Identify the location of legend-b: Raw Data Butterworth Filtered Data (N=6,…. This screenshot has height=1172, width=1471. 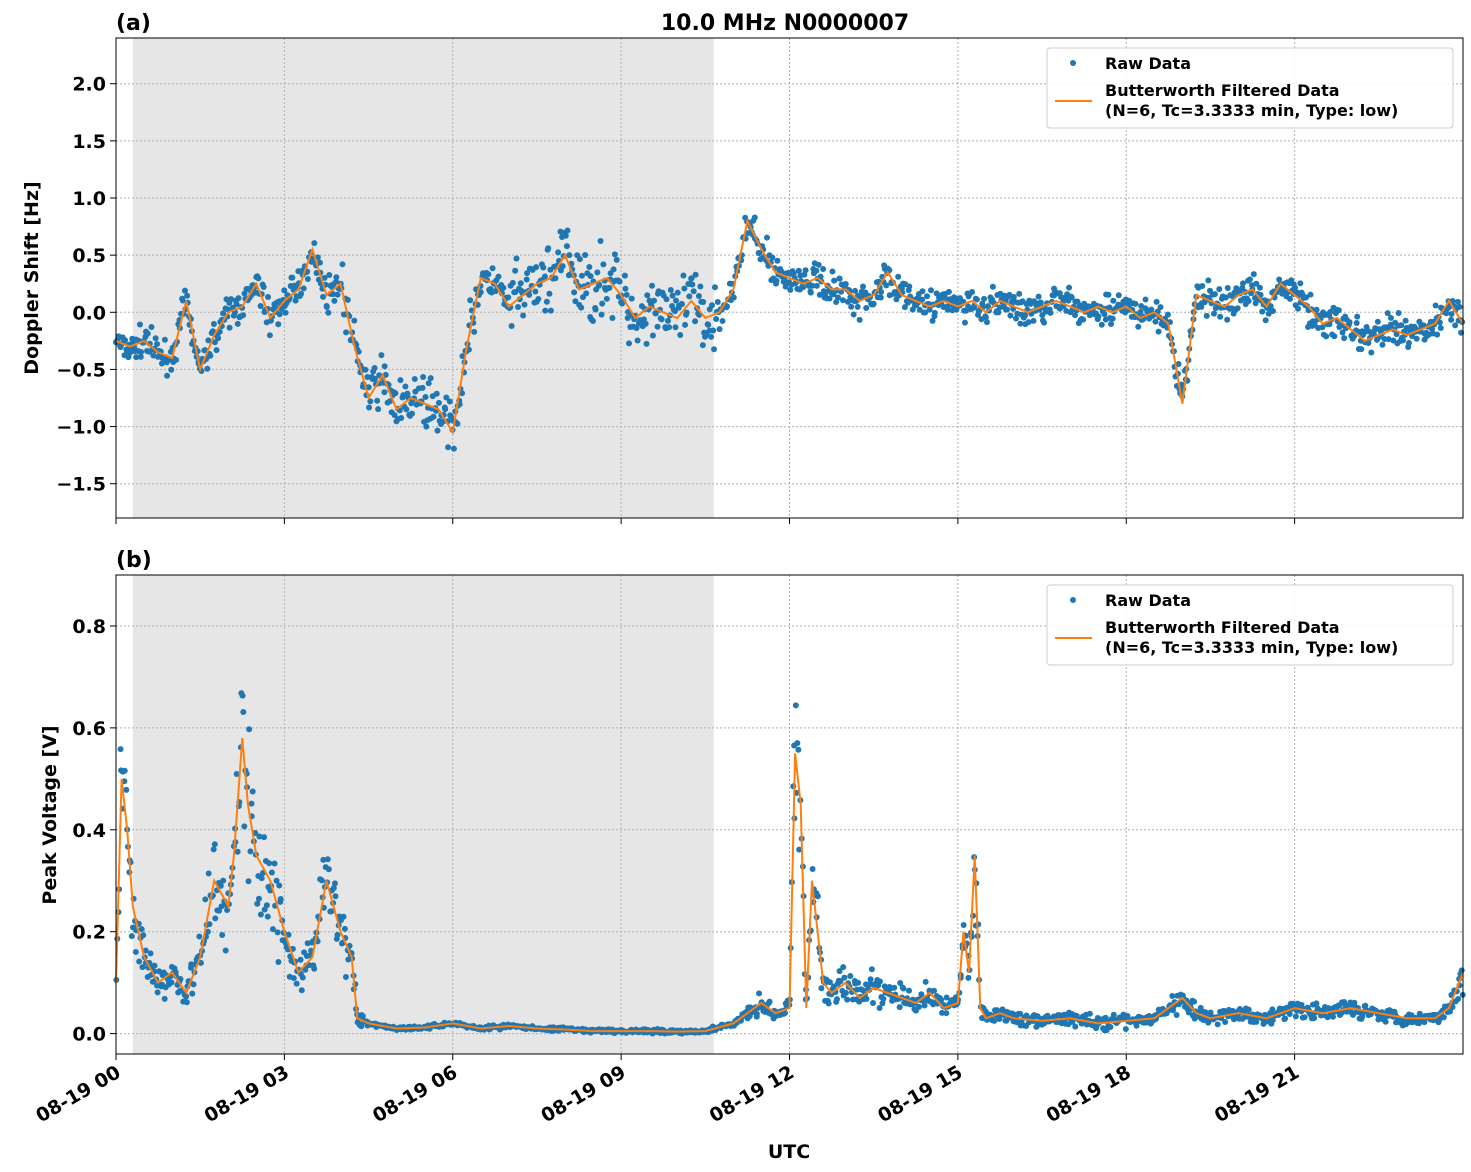
(1250, 625).